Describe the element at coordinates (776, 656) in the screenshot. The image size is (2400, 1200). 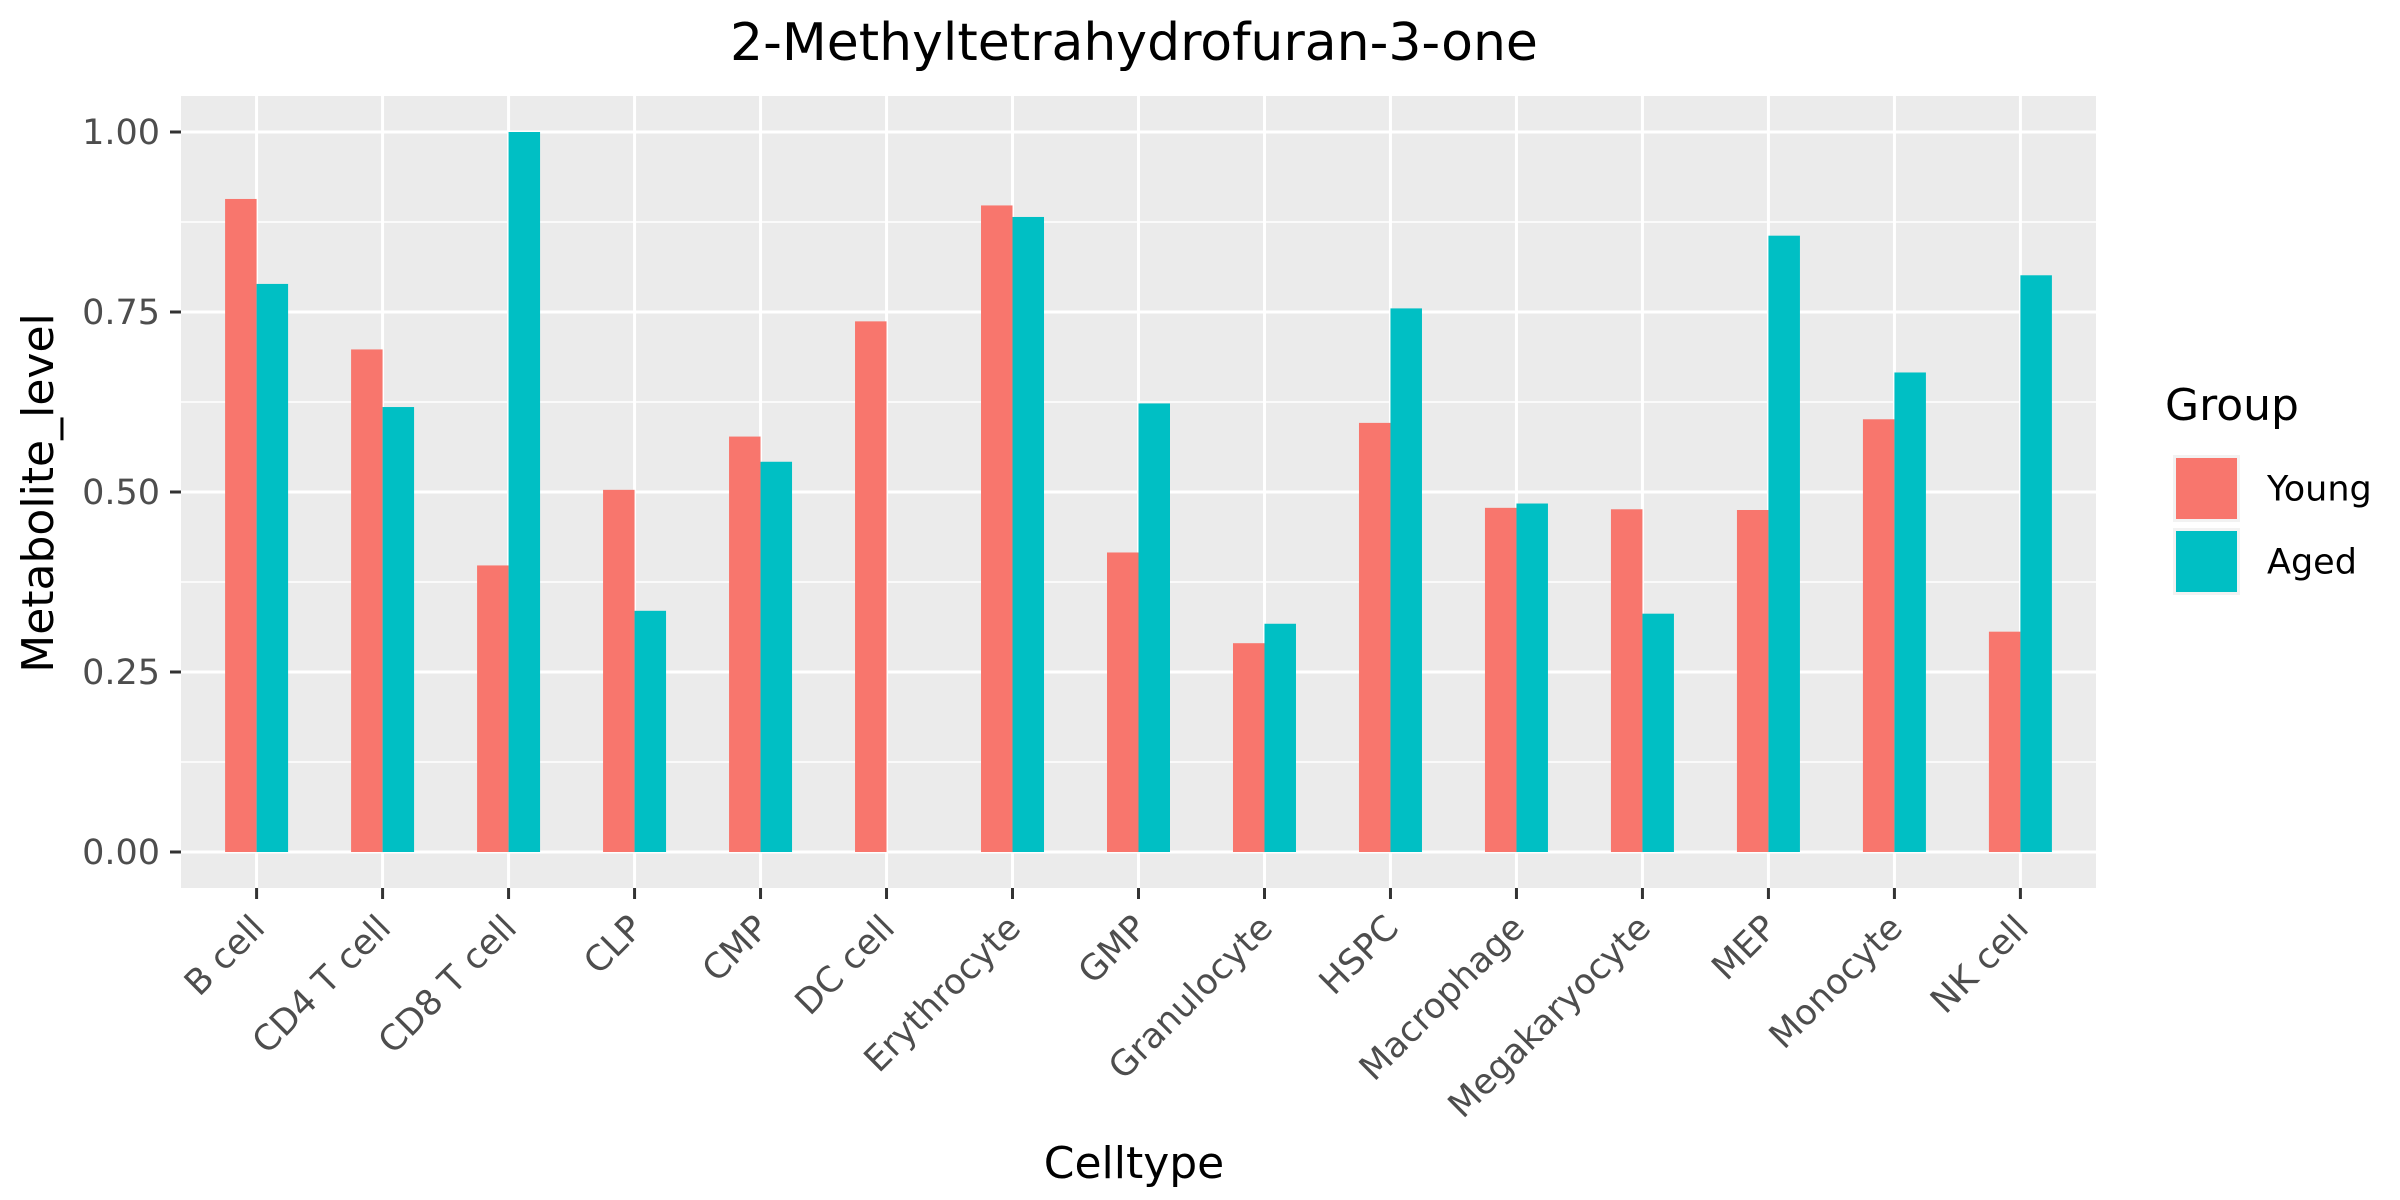
I see `bar-aged-cmp` at that location.